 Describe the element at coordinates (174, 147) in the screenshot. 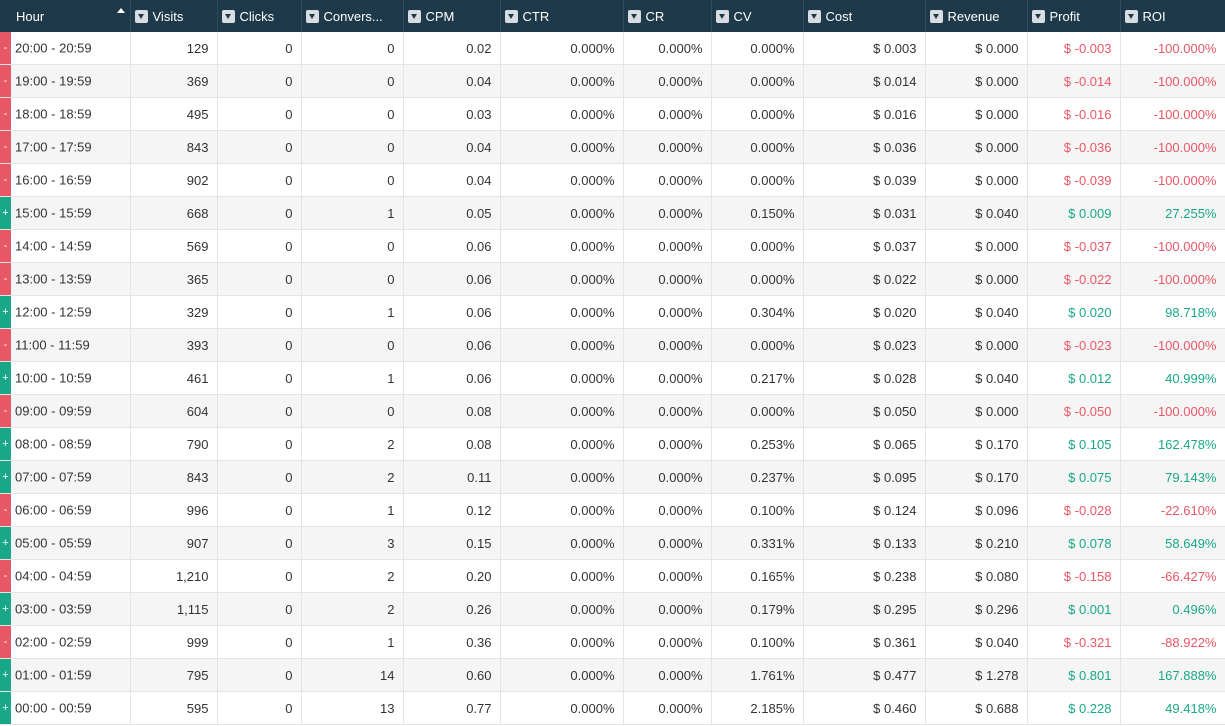

I see `cell-visits: 843` at that location.